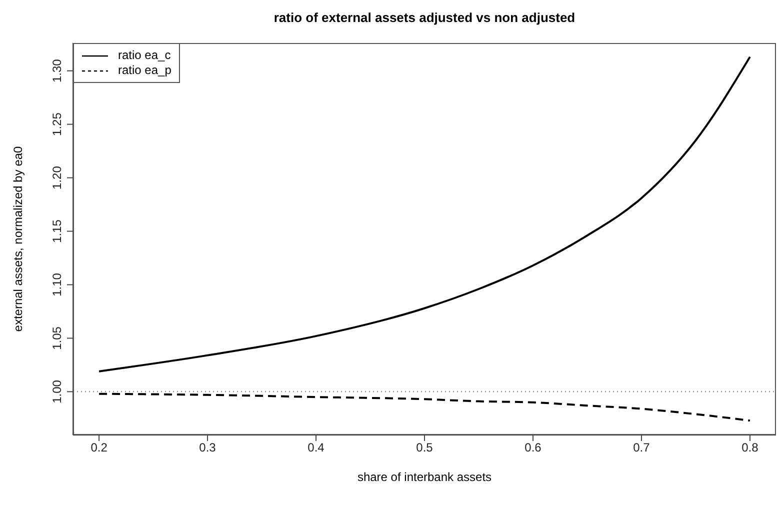  What do you see at coordinates (57, 392) in the screenshot?
I see `y-tick-label: 1.00` at bounding box center [57, 392].